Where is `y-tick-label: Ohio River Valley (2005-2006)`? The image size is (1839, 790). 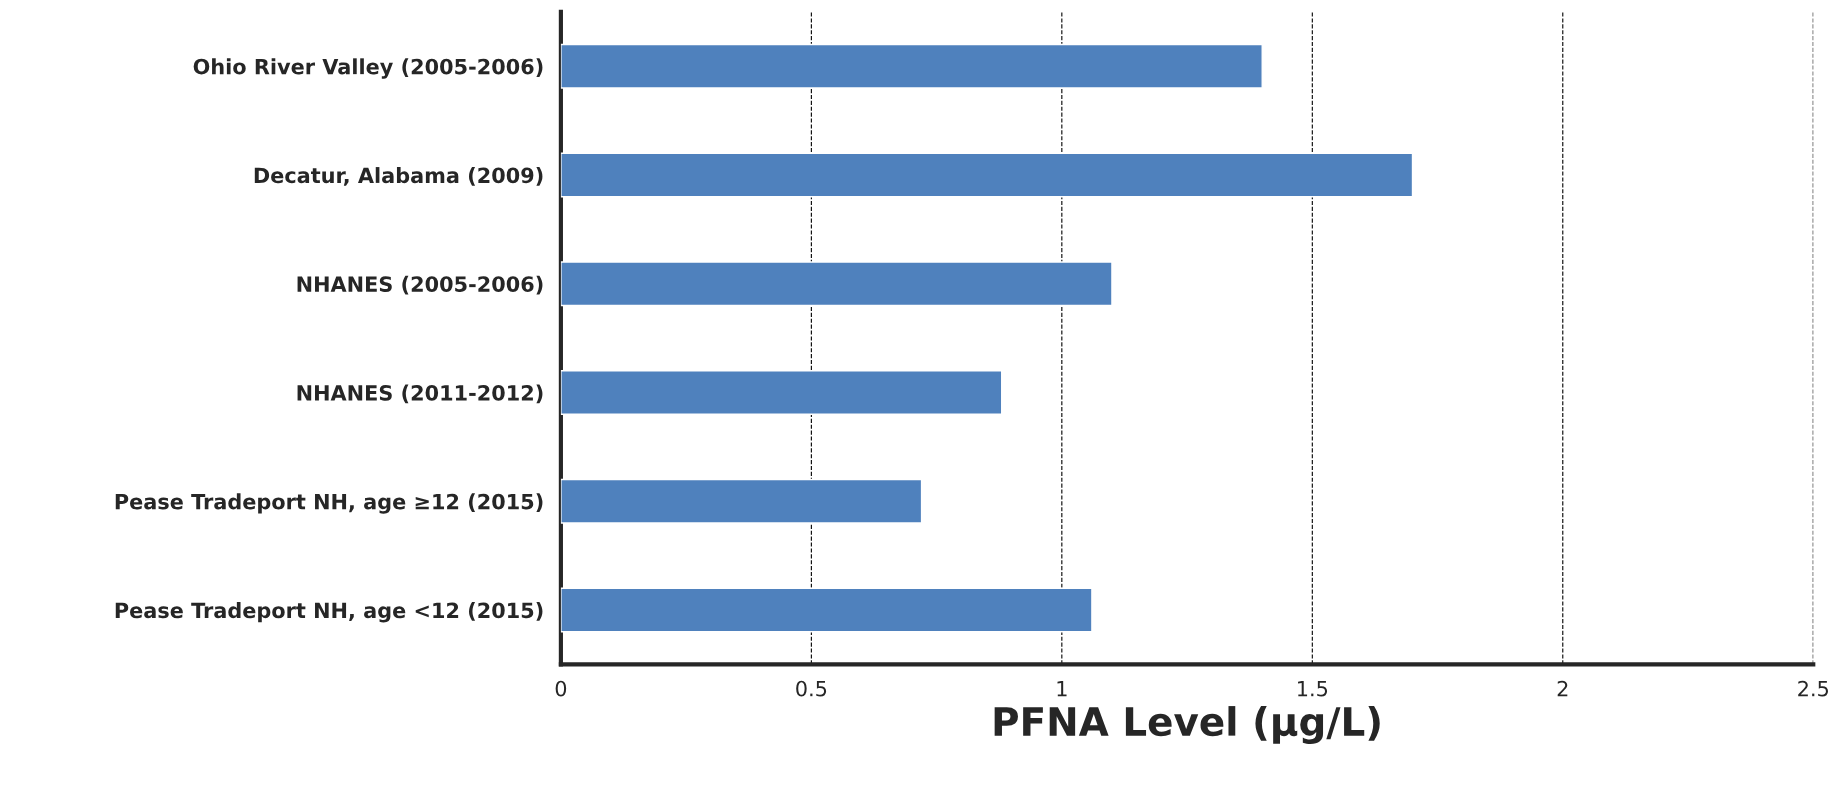 y-tick-label: Ohio River Valley (2005-2006) is located at coordinates (368, 68).